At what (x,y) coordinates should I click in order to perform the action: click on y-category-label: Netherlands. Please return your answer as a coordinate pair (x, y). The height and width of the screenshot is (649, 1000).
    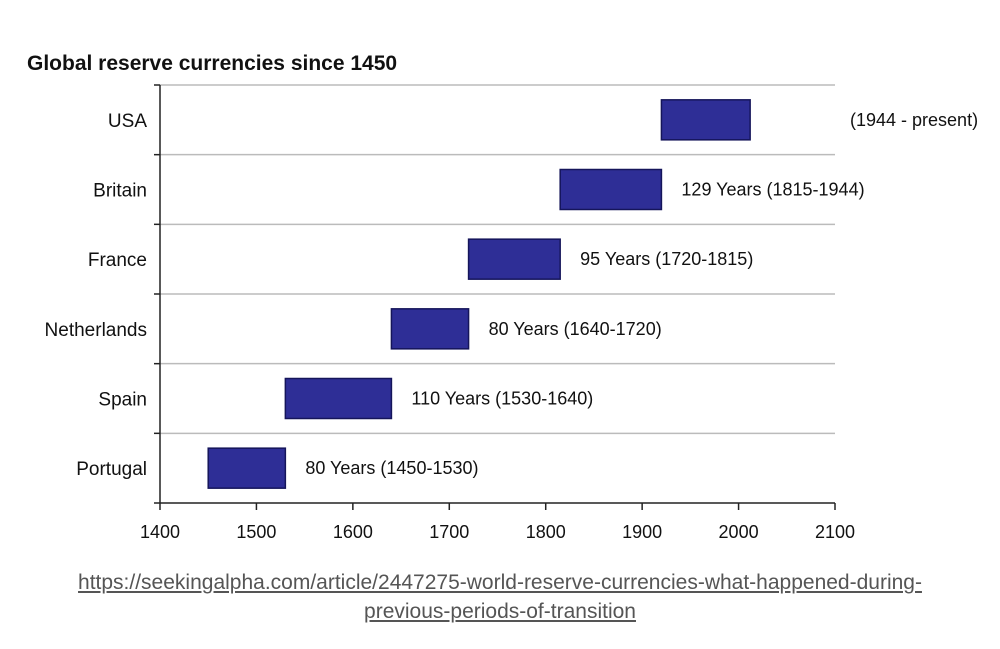
    Looking at the image, I should click on (96, 330).